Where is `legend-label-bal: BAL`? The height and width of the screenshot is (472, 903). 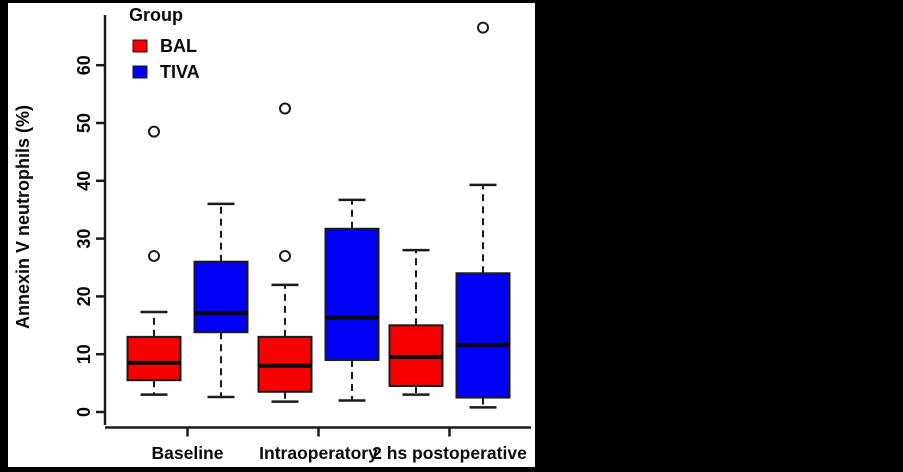
legend-label-bal: BAL is located at coordinates (178, 46).